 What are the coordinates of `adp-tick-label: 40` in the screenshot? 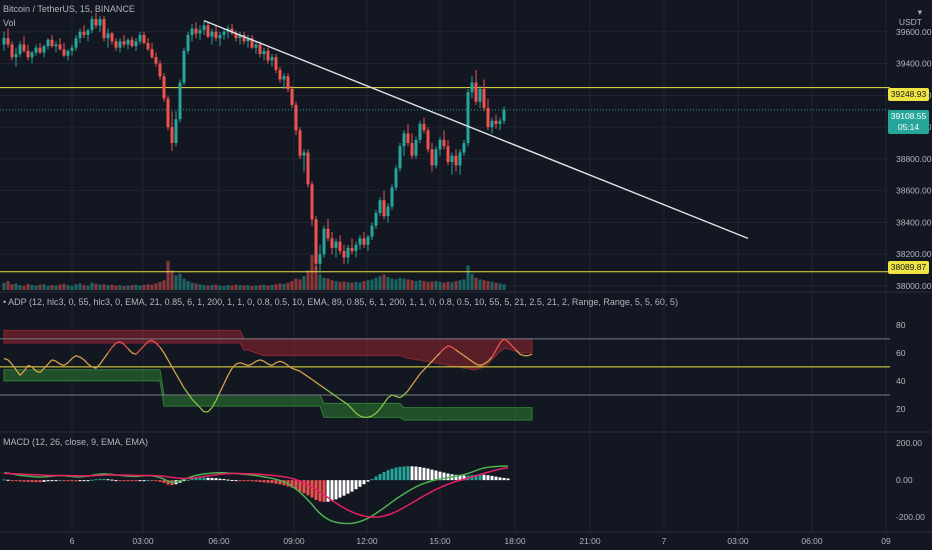 It's located at (901, 381).